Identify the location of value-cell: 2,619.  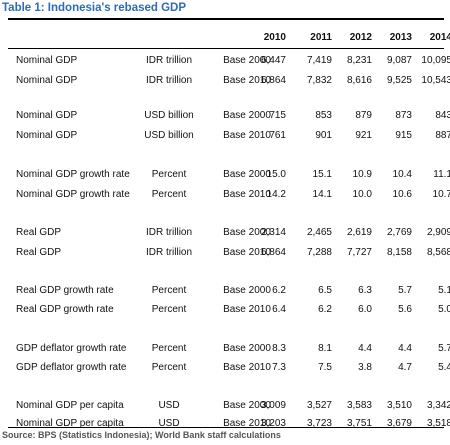
(359, 232).